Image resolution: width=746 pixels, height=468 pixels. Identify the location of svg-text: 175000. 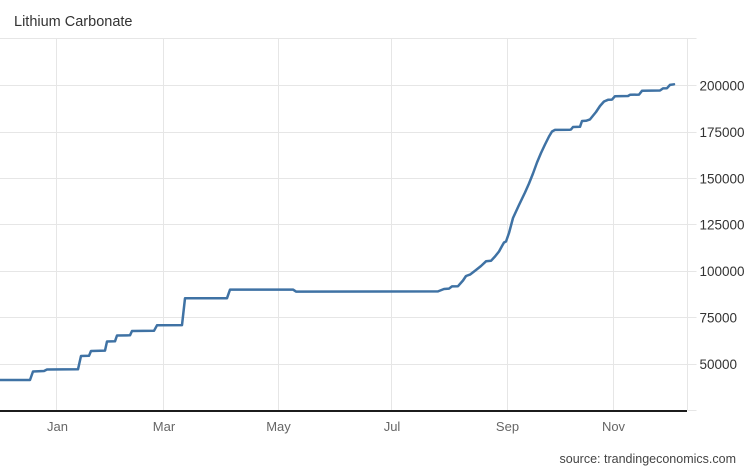
(722, 132).